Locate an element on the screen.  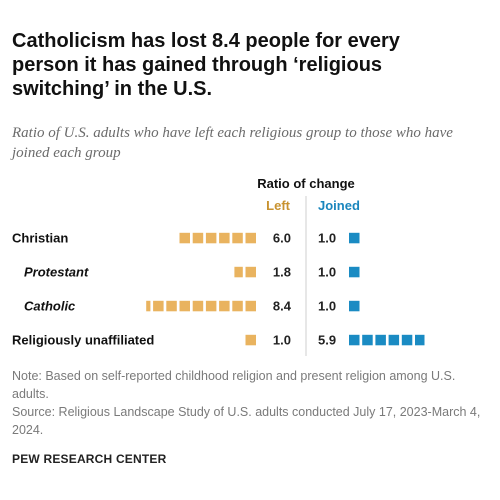
left-value-label: 1.0 is located at coordinates (282, 340).